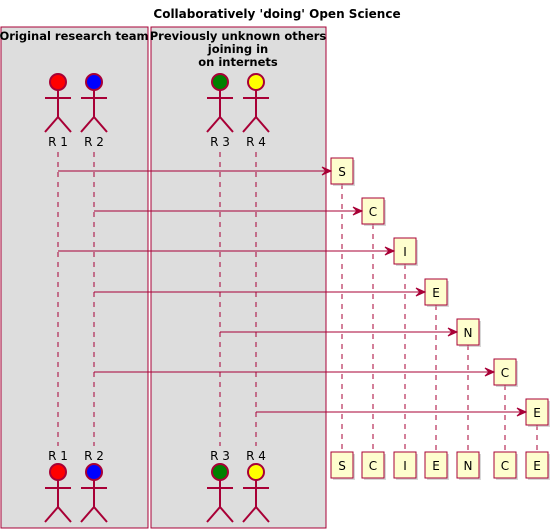 Image resolution: width=554 pixels, height=530 pixels. I want to click on participant-bottom: S, so click(342, 465).